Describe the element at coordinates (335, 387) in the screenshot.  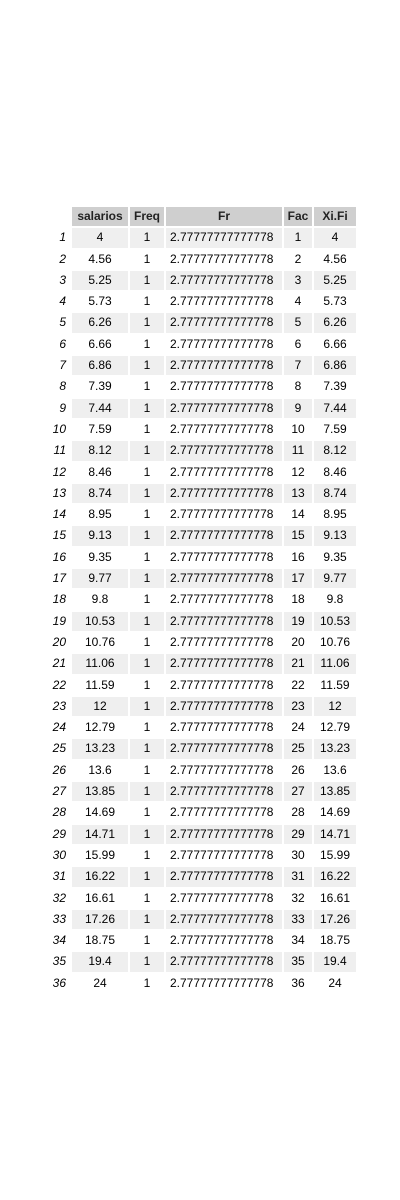
I see `cell-xifi: 7.39` at that location.